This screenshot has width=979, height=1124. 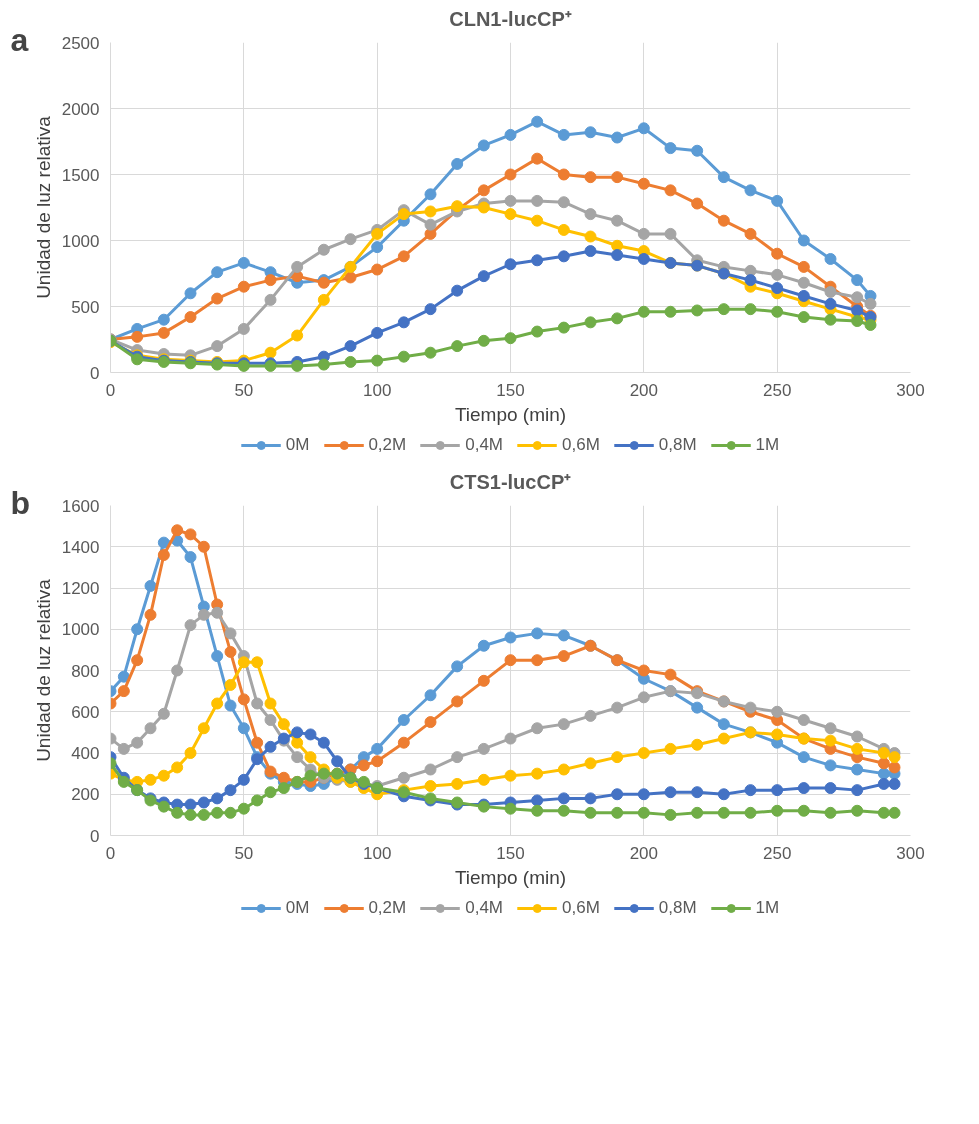 What do you see at coordinates (80, 506) in the screenshot?
I see `y-tick-label: 1600` at bounding box center [80, 506].